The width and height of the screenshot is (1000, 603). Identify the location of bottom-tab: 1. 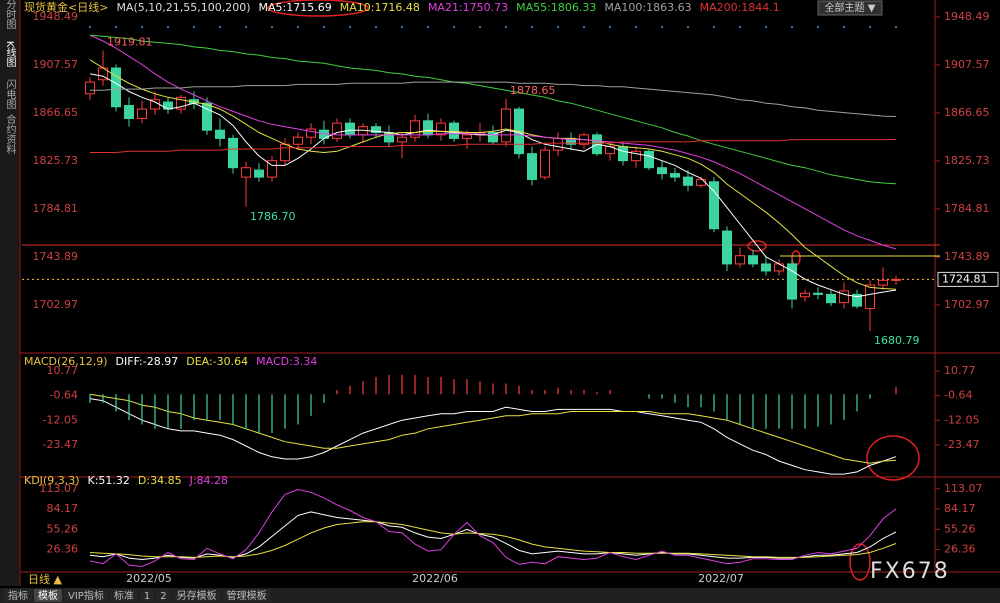
(147, 596).